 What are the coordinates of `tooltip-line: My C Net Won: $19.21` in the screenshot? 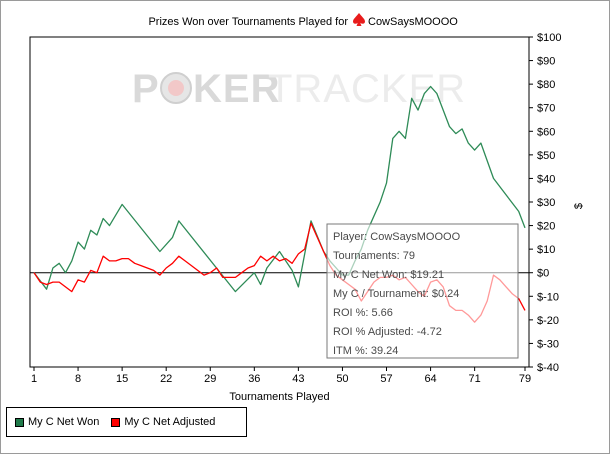 It's located at (388, 275).